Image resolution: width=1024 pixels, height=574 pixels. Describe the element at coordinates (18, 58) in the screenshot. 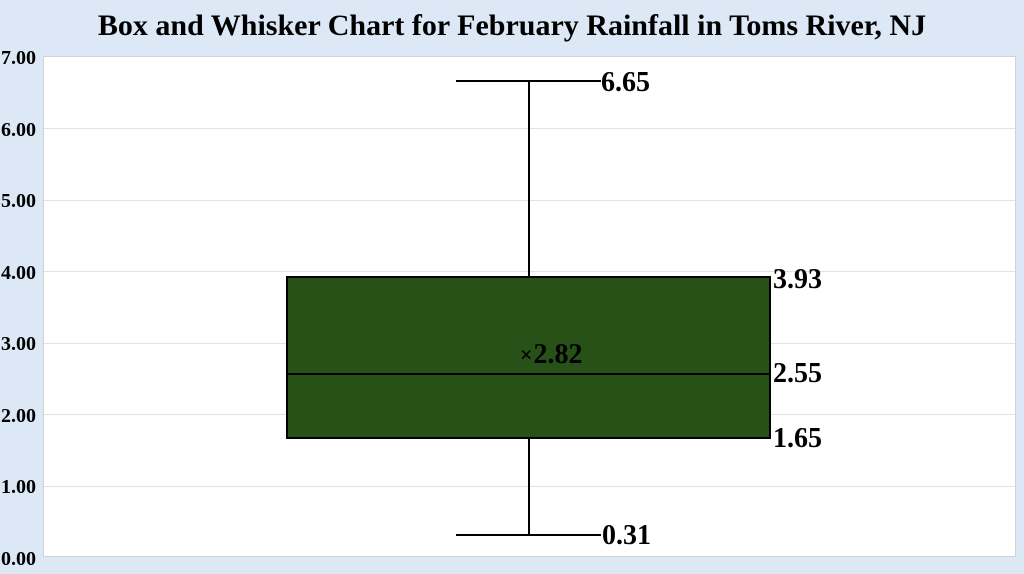

I see `y-tick-label: 7.00` at that location.